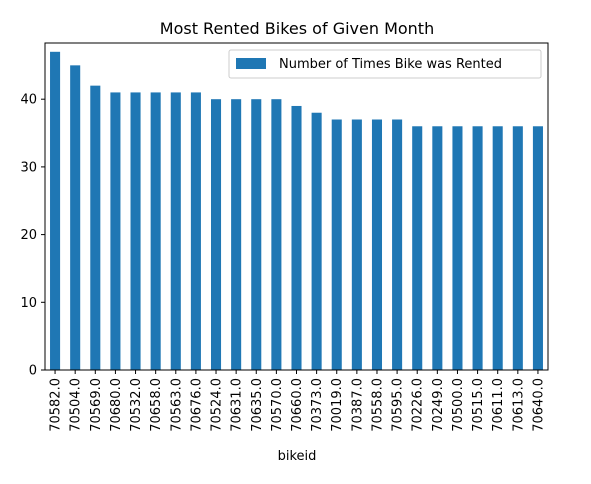  I want to click on chart-title: Most Rented Bikes of Given Month, so click(297, 28).